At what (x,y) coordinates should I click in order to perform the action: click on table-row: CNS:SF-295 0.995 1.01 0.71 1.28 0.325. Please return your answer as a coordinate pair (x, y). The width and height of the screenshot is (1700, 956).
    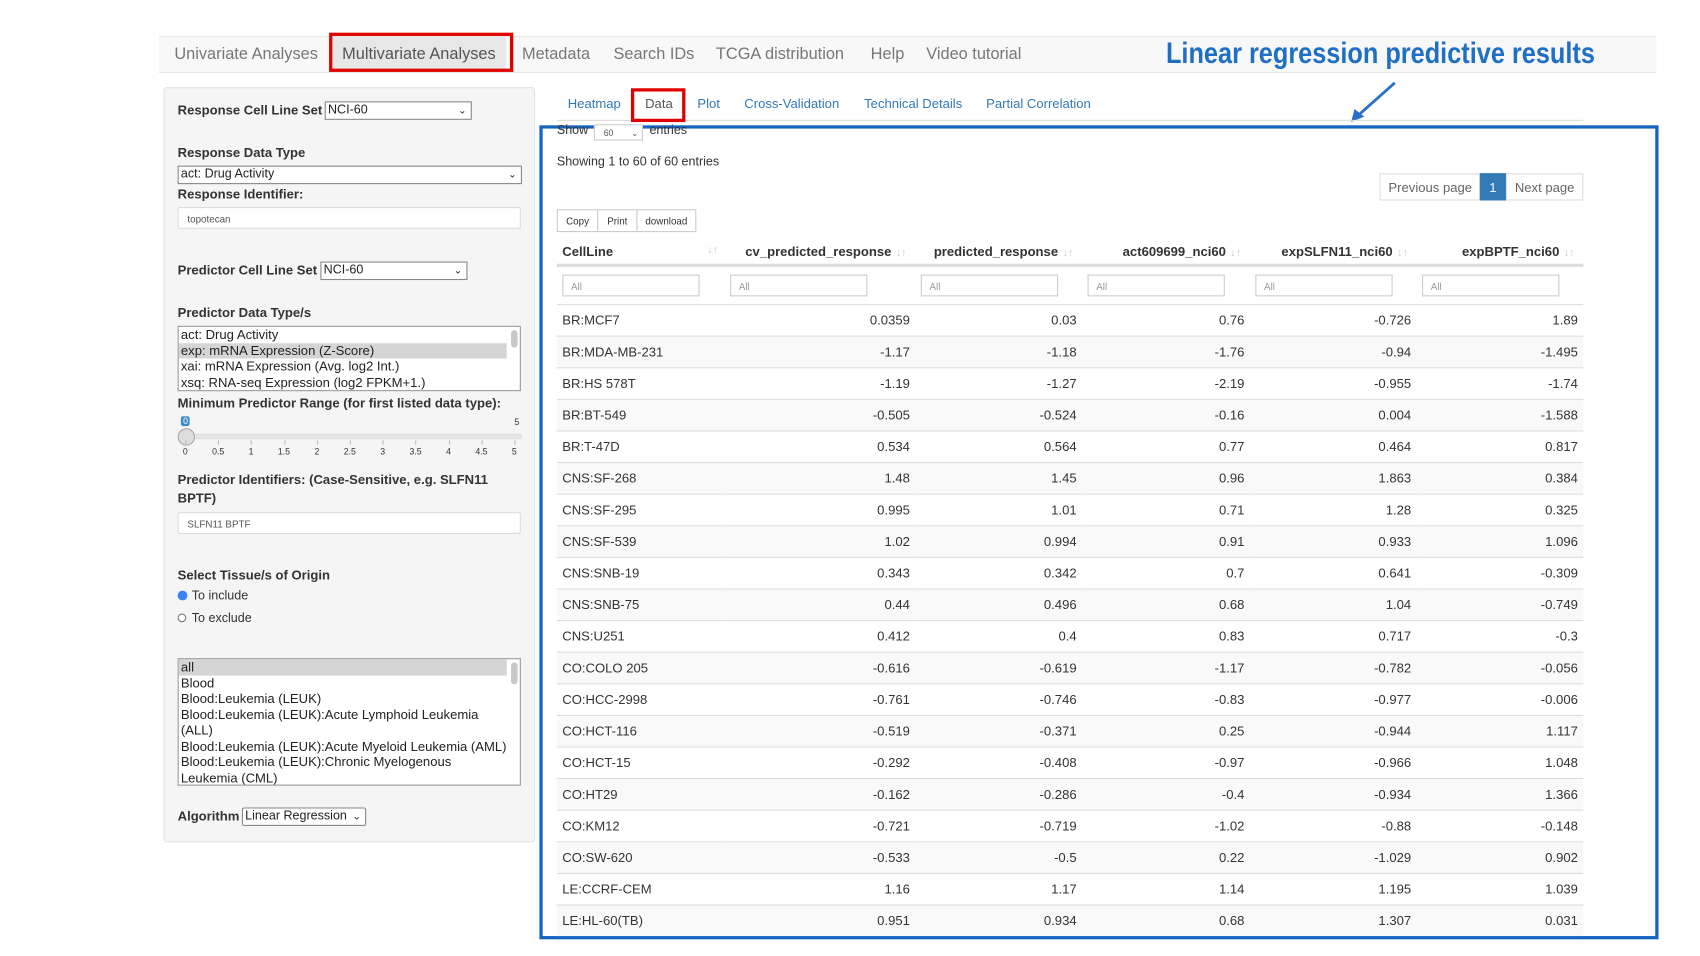
    Looking at the image, I should click on (1070, 509).